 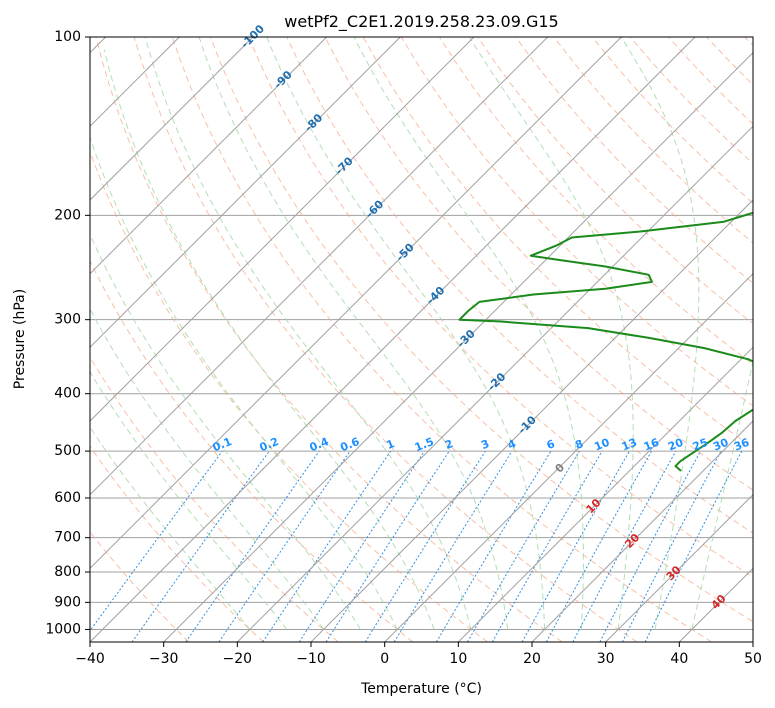 What do you see at coordinates (391, 444) in the screenshot?
I see `mixing-ratio-label: 1` at bounding box center [391, 444].